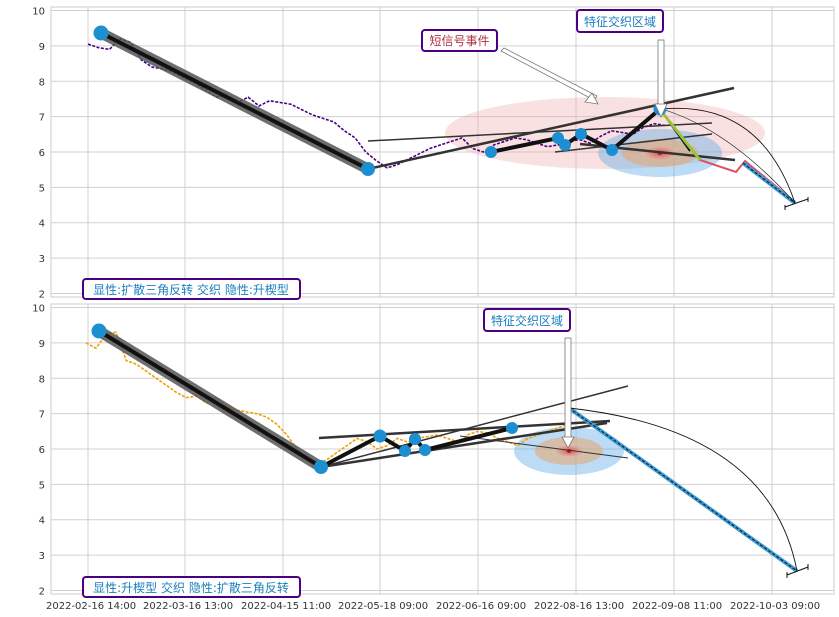 This screenshot has width=839, height=617. I want to click on bottom-feature-zone-box, so click(527, 320).